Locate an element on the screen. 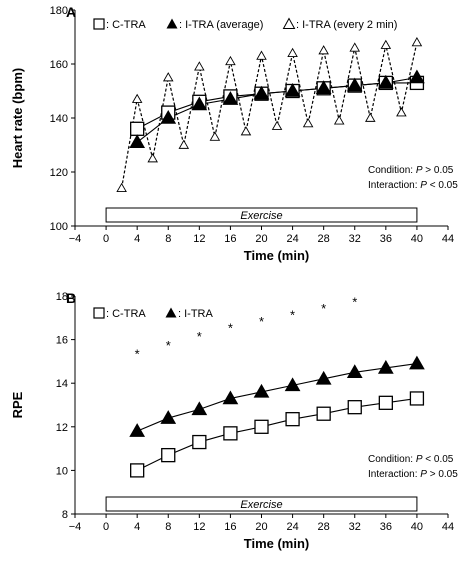  y-tick-label: 12 is located at coordinates (62, 428).